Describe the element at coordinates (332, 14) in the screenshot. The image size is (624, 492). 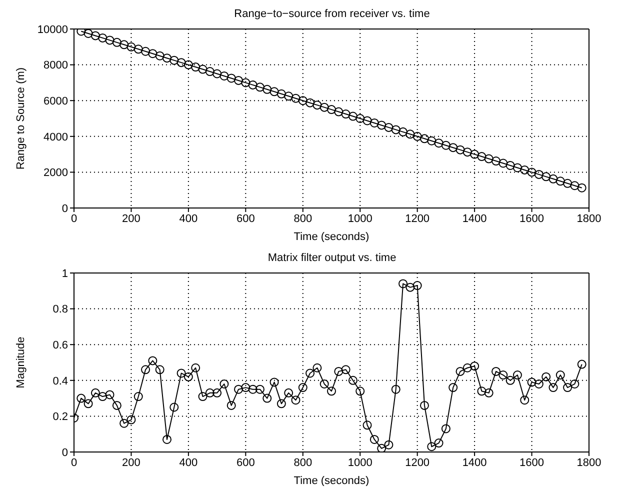
I see `chart-title: Range−to−source from receiver vs. time` at that location.